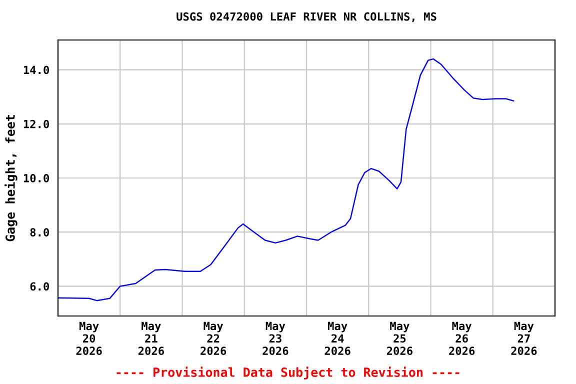 The height and width of the screenshot is (384, 576). I want to click on y-tick-label: 6.0, so click(39, 286).